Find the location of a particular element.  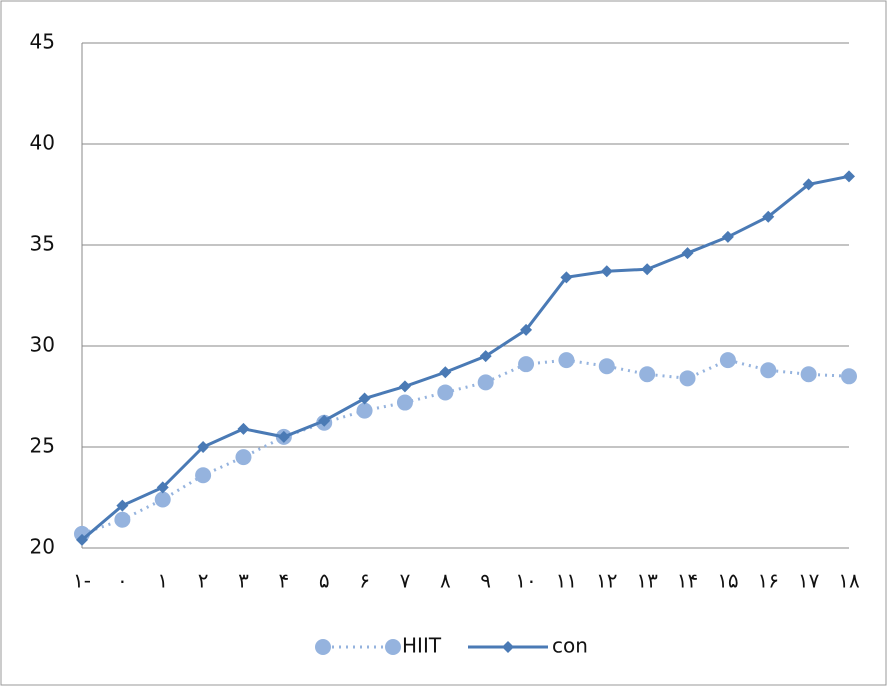

y-tick-label: 25 is located at coordinates (42, 446).